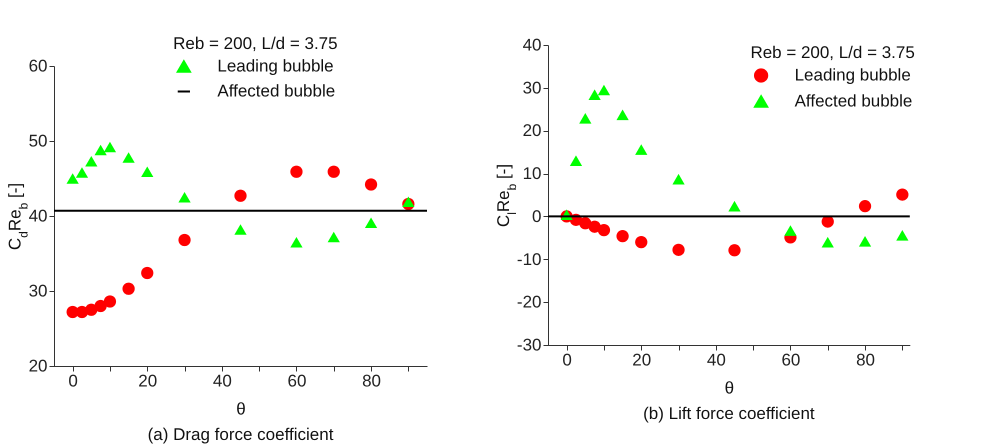 Image resolution: width=981 pixels, height=448 pixels. Describe the element at coordinates (537, 216) in the screenshot. I see `y-tick-label: 0` at that location.